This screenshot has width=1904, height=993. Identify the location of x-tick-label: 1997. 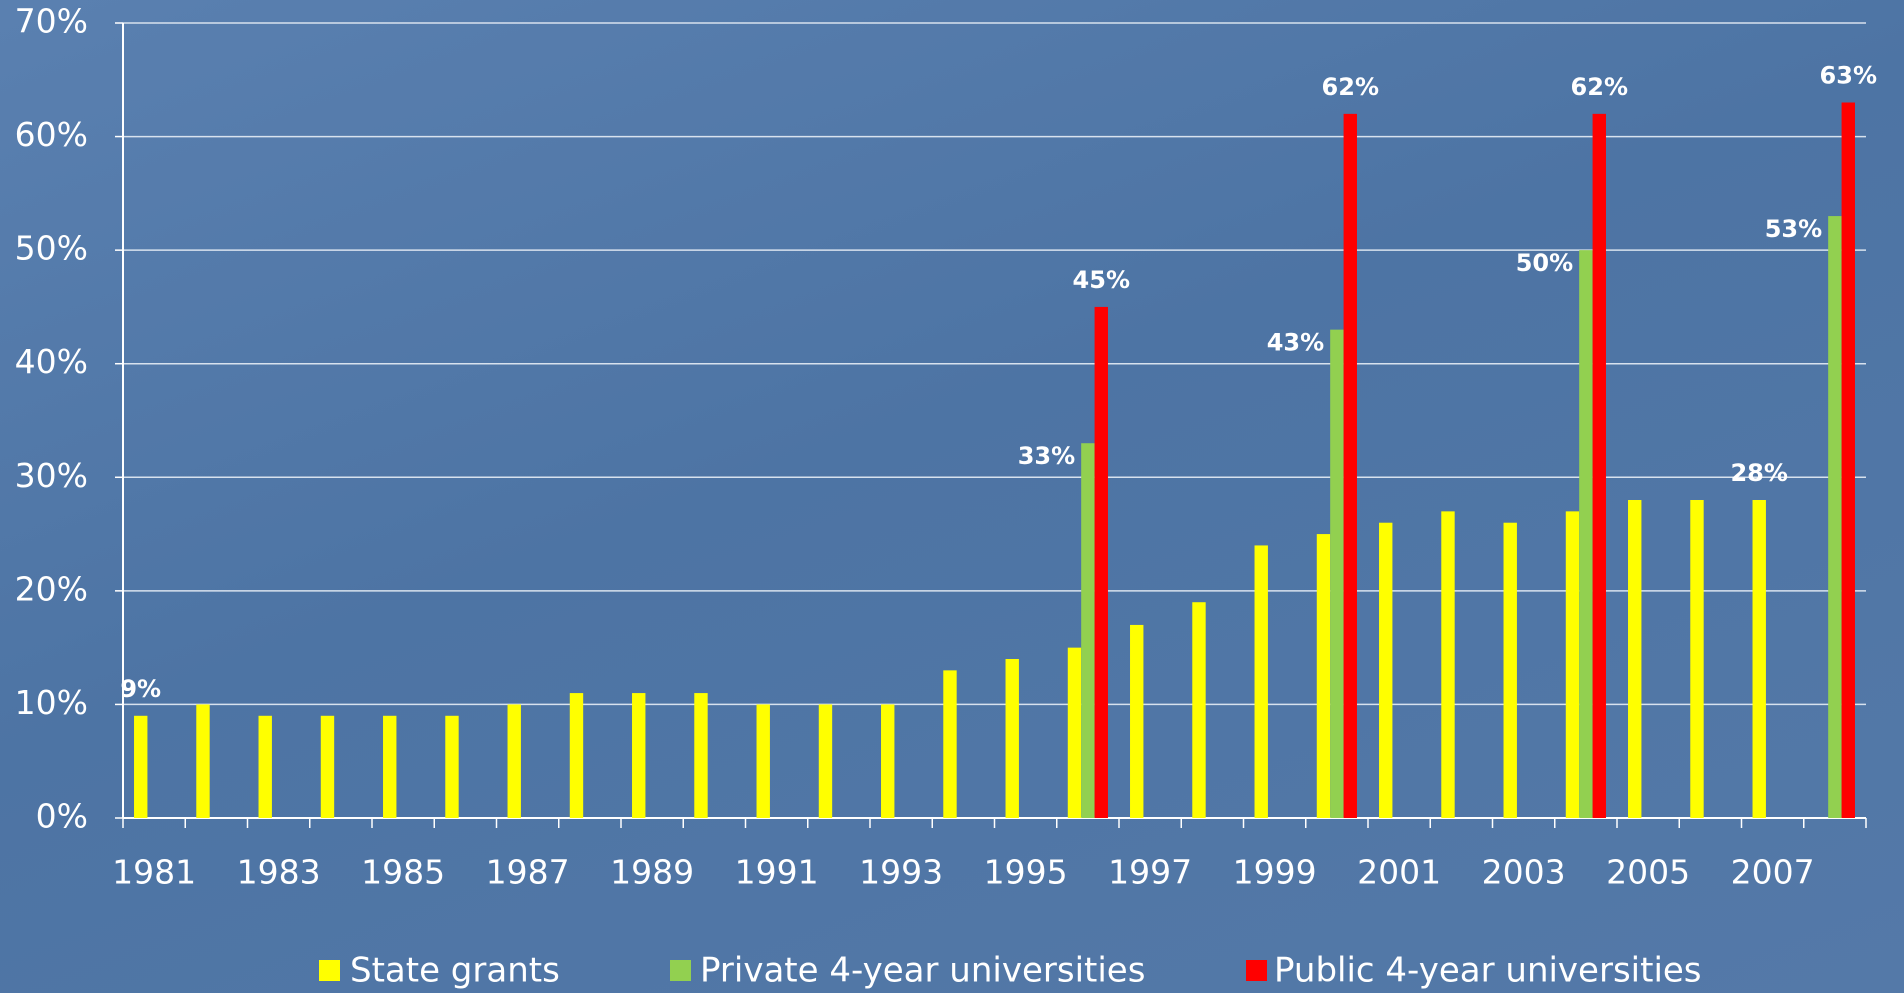
(1150, 872).